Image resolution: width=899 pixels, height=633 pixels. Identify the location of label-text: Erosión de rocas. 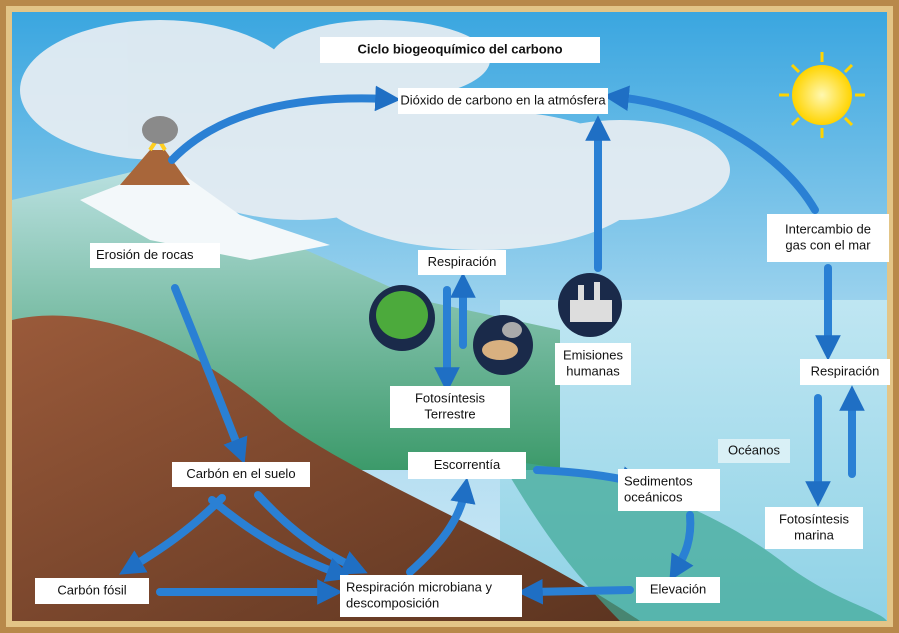
(145, 254).